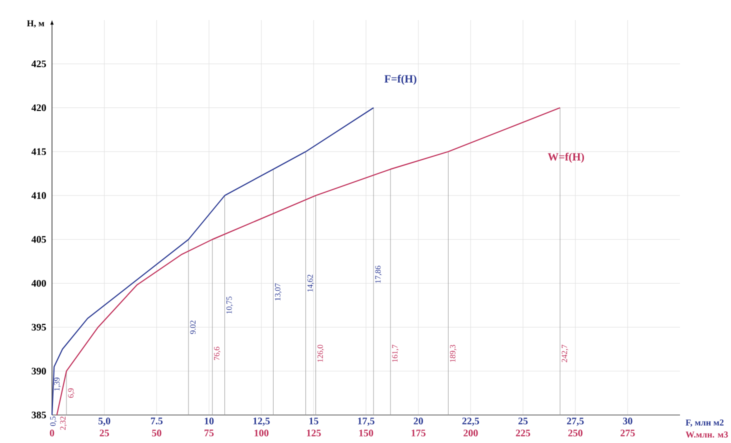 The width and height of the screenshot is (731, 443). What do you see at coordinates (71, 393) in the screenshot?
I see `ref-line-label: 6,9` at bounding box center [71, 393].